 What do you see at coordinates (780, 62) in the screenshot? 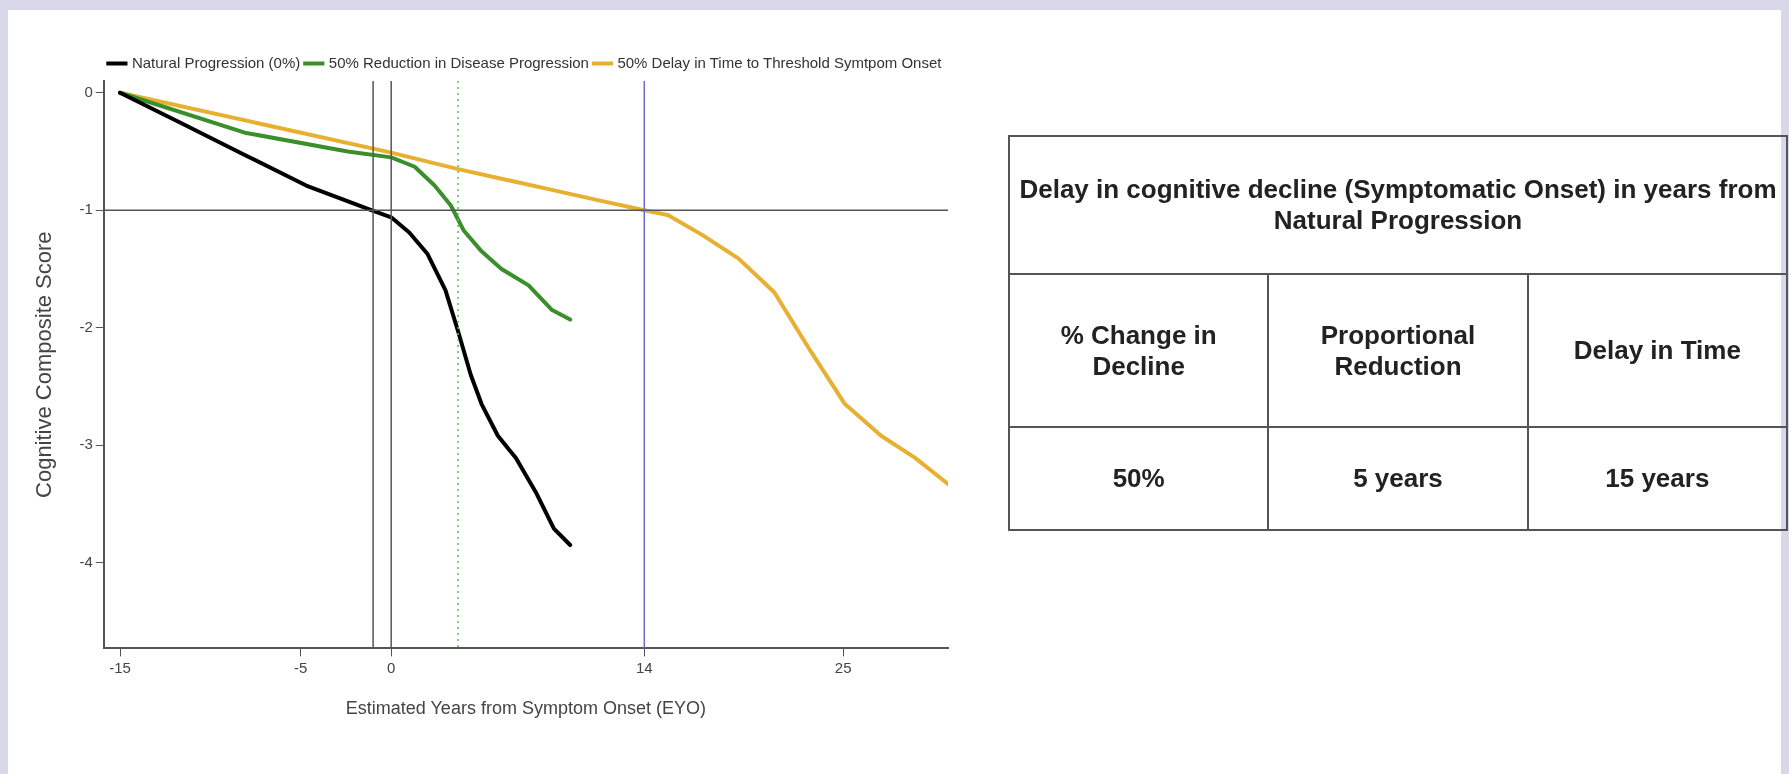
I see `legend-label: 50% Delay in Time to Threshold Symtpom Onset` at bounding box center [780, 62].